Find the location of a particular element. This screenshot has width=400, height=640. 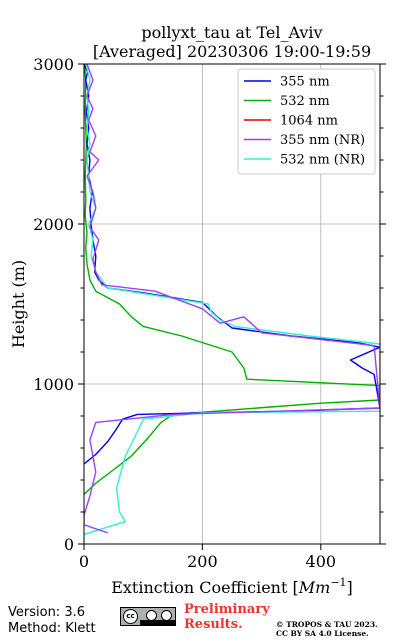

legend-box is located at coordinates (306, 121).